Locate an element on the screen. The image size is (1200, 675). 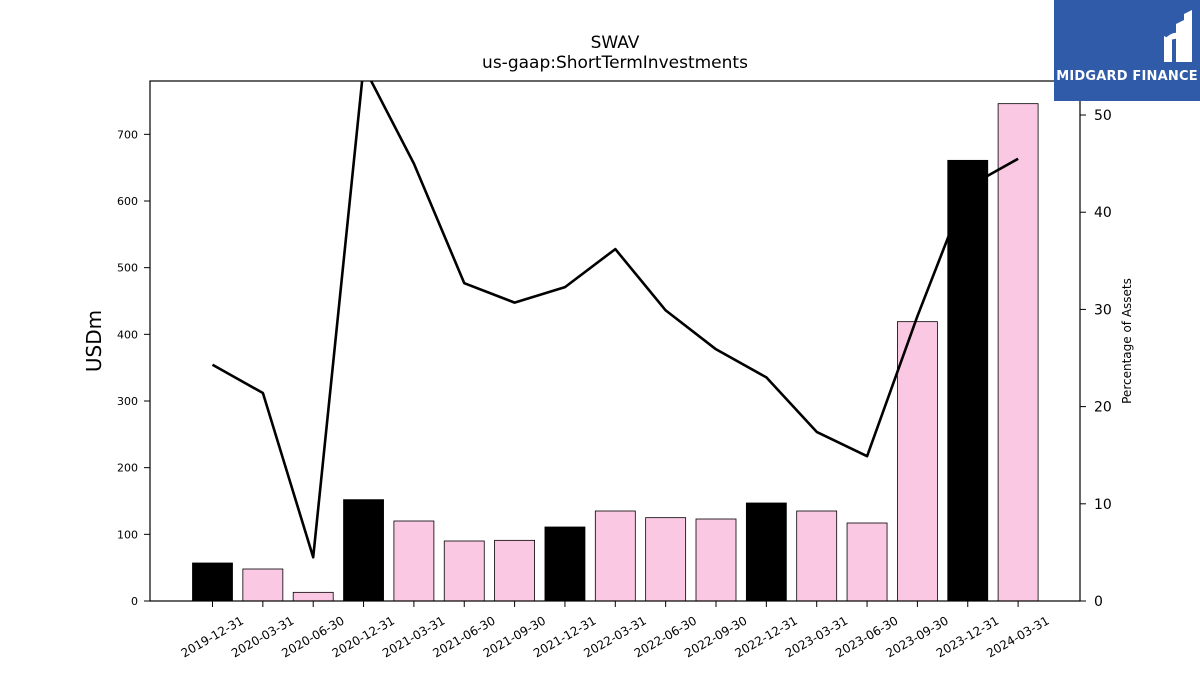
y2-tick-label: 10 is located at coordinates (1103, 505).